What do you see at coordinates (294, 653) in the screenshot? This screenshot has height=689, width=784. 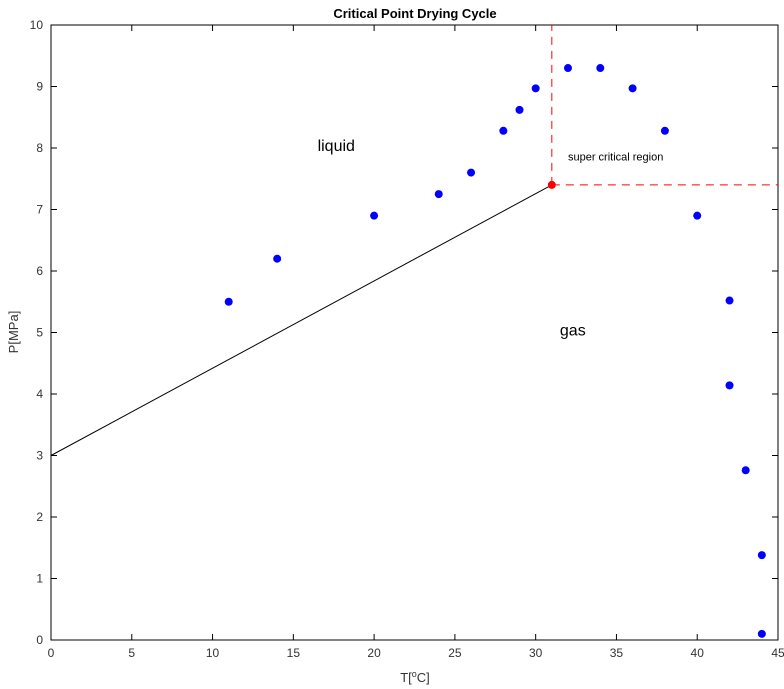 I see `x-tick-label: 15` at bounding box center [294, 653].